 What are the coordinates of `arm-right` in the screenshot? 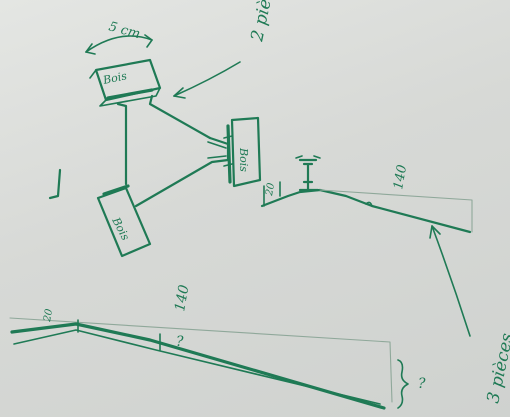 It's located at (182, 172).